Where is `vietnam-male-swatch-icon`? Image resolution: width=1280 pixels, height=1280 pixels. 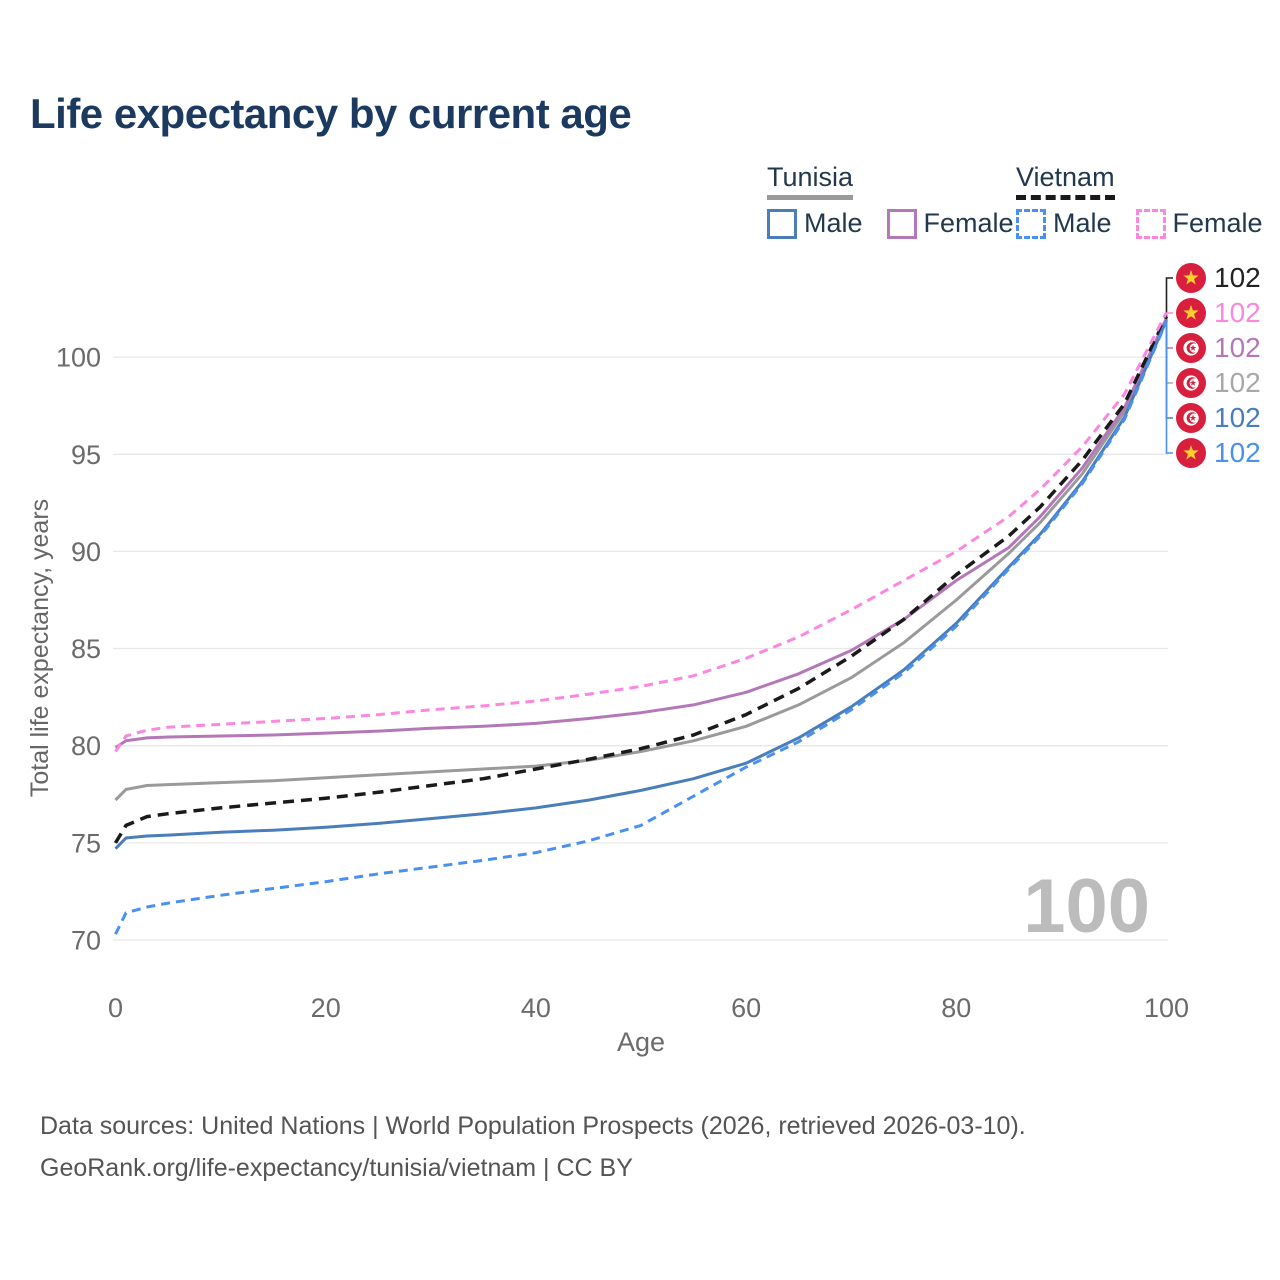 vietnam-male-swatch-icon is located at coordinates (1031, 223).